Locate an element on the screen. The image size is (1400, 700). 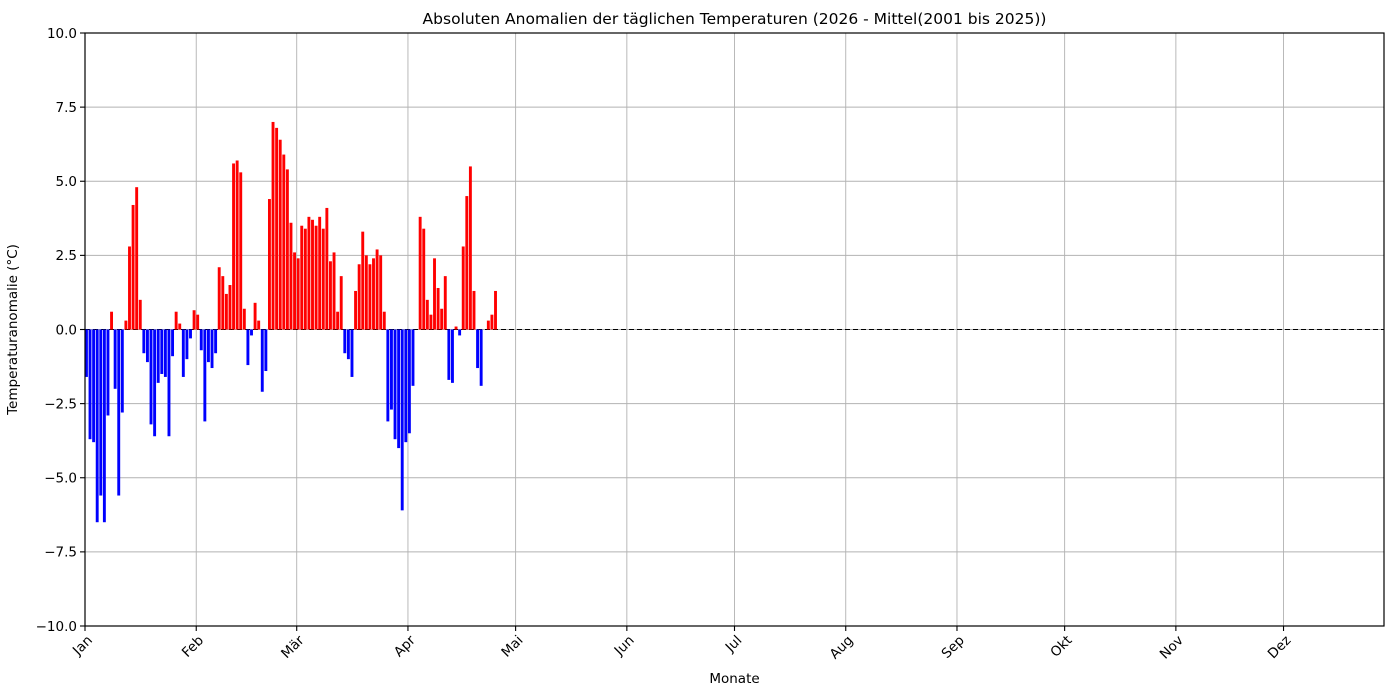
x-tick-label: Jun is located at coordinates (624, 646).